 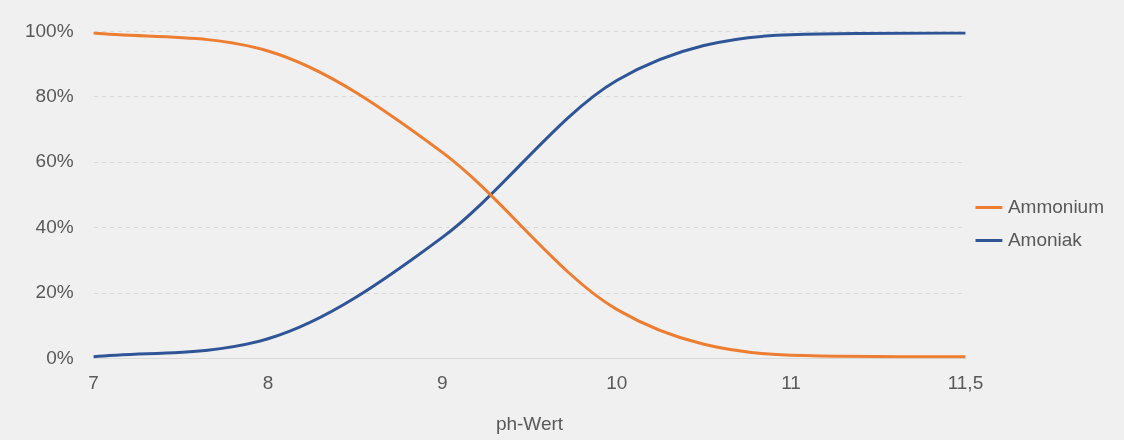 I want to click on x-tick-label: 11,5, so click(x=965, y=383).